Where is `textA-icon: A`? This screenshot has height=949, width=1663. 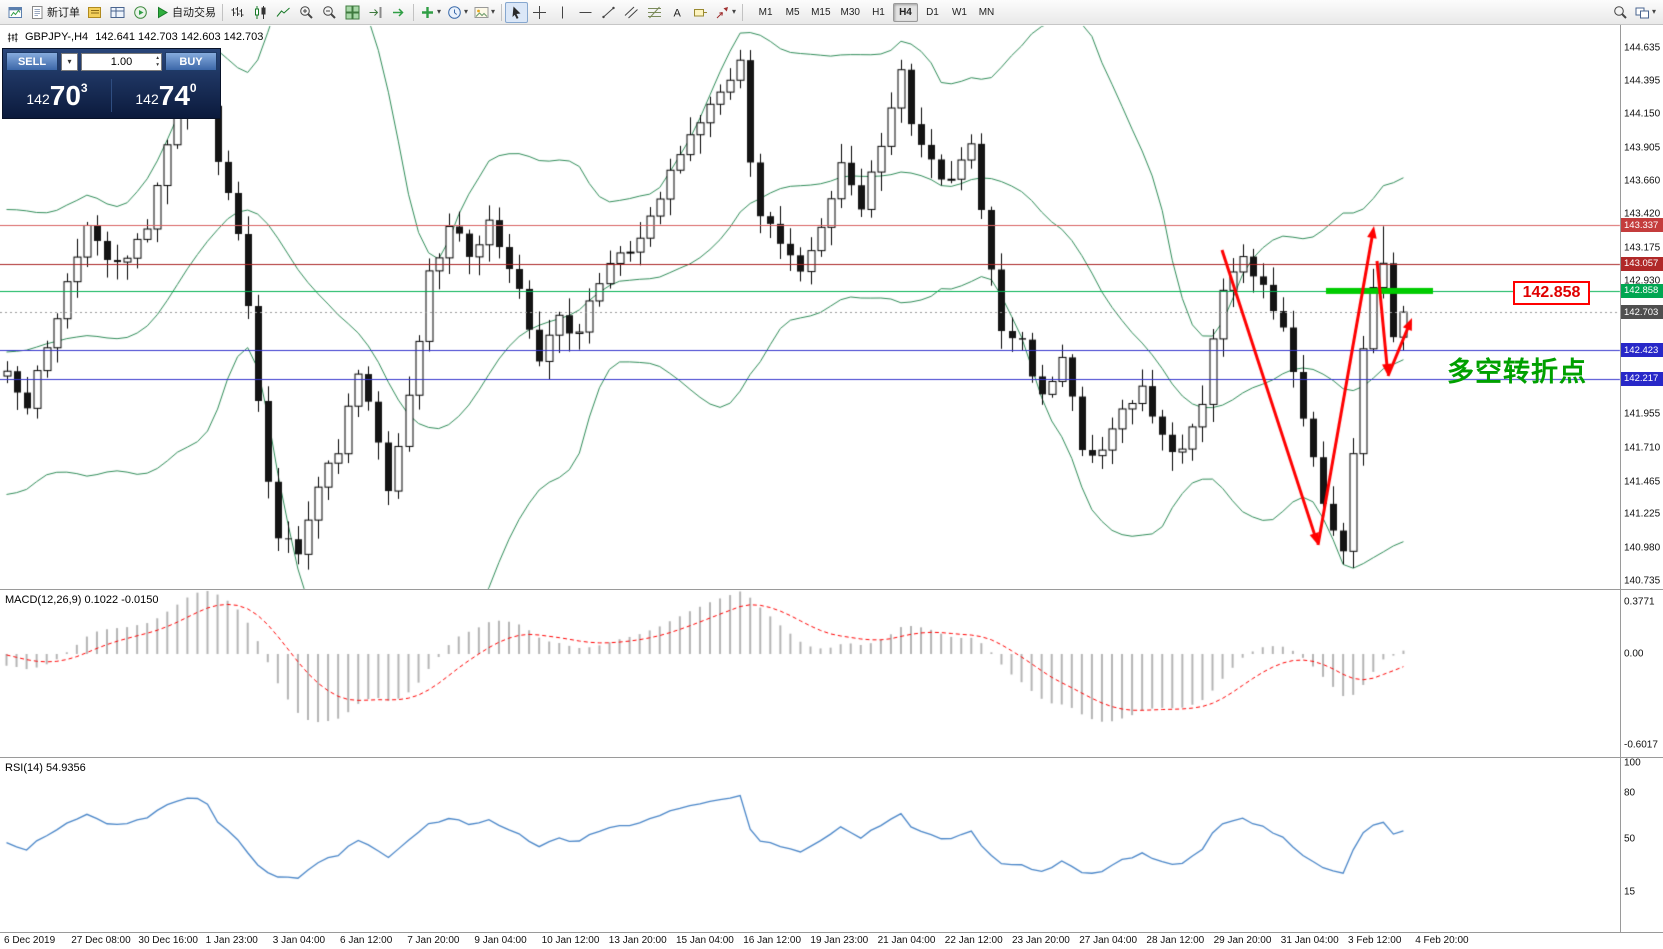 textA-icon: A is located at coordinates (677, 12).